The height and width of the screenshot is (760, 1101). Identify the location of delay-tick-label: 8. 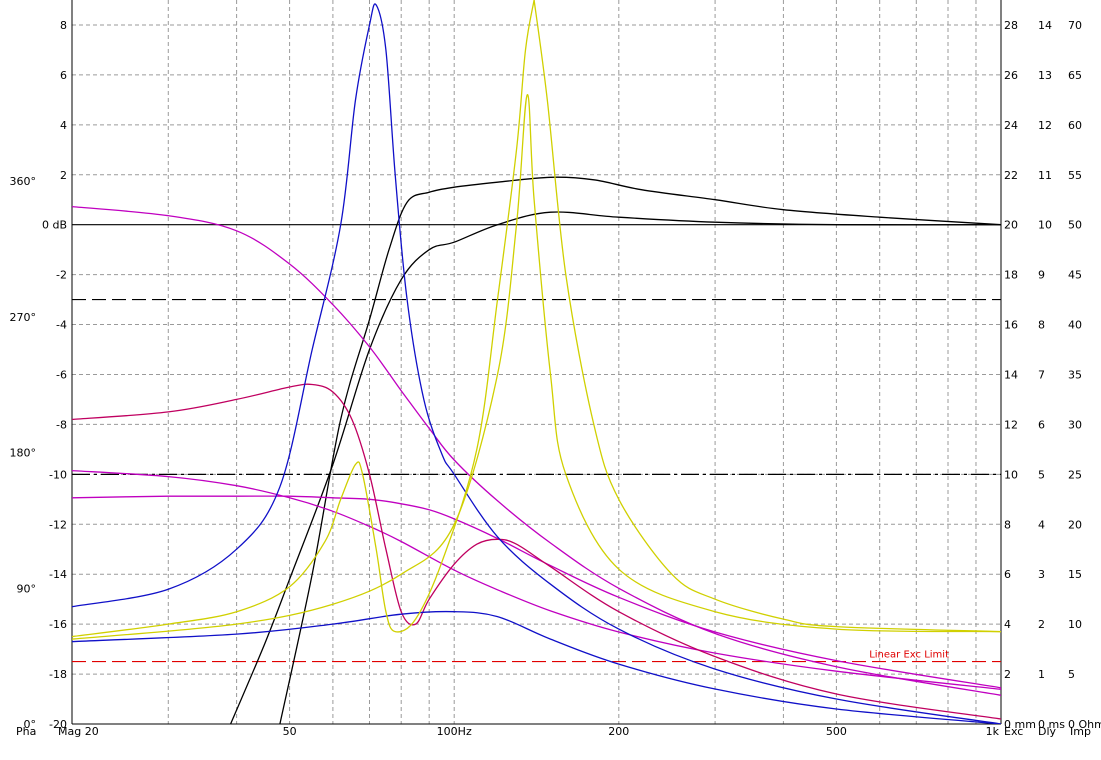
(1041, 325).